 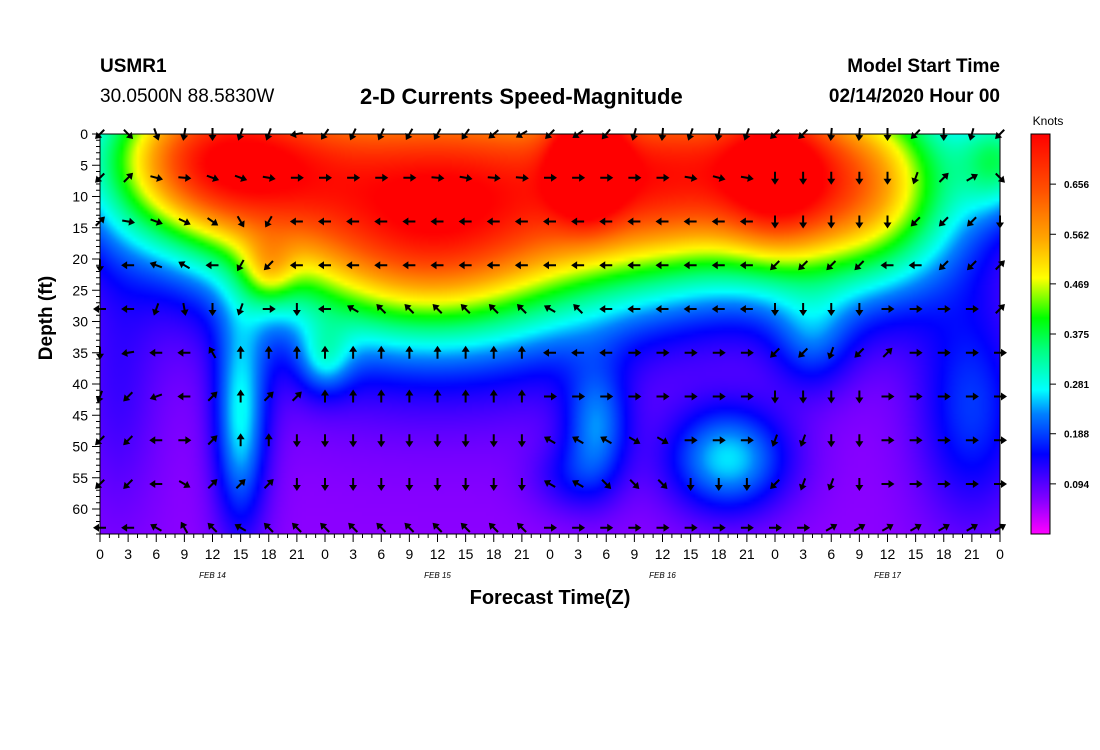 I want to click on y-tick-label: 30, so click(x=80, y=322).